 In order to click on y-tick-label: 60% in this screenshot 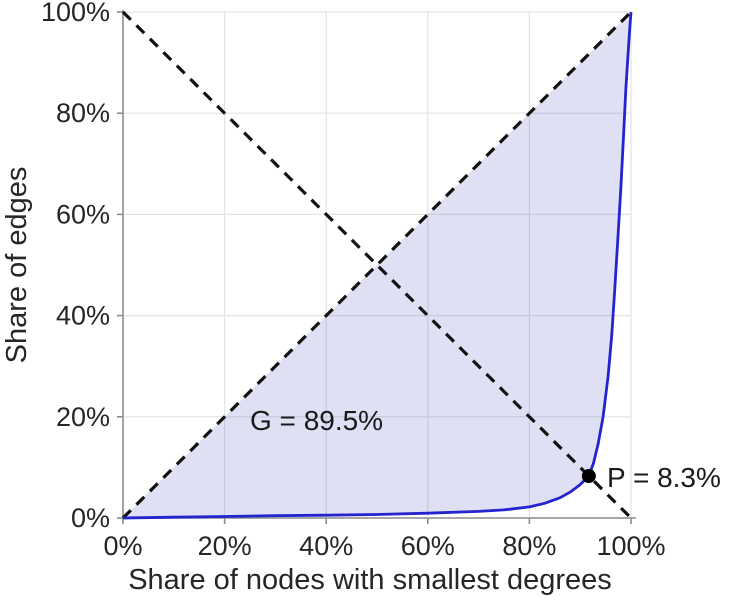, I will do `click(83, 214)`.